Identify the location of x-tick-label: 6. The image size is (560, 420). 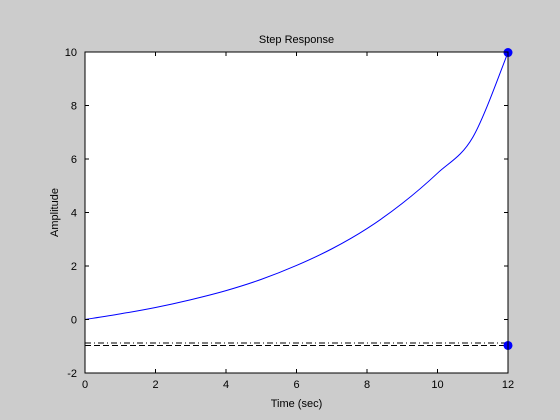
(296, 385).